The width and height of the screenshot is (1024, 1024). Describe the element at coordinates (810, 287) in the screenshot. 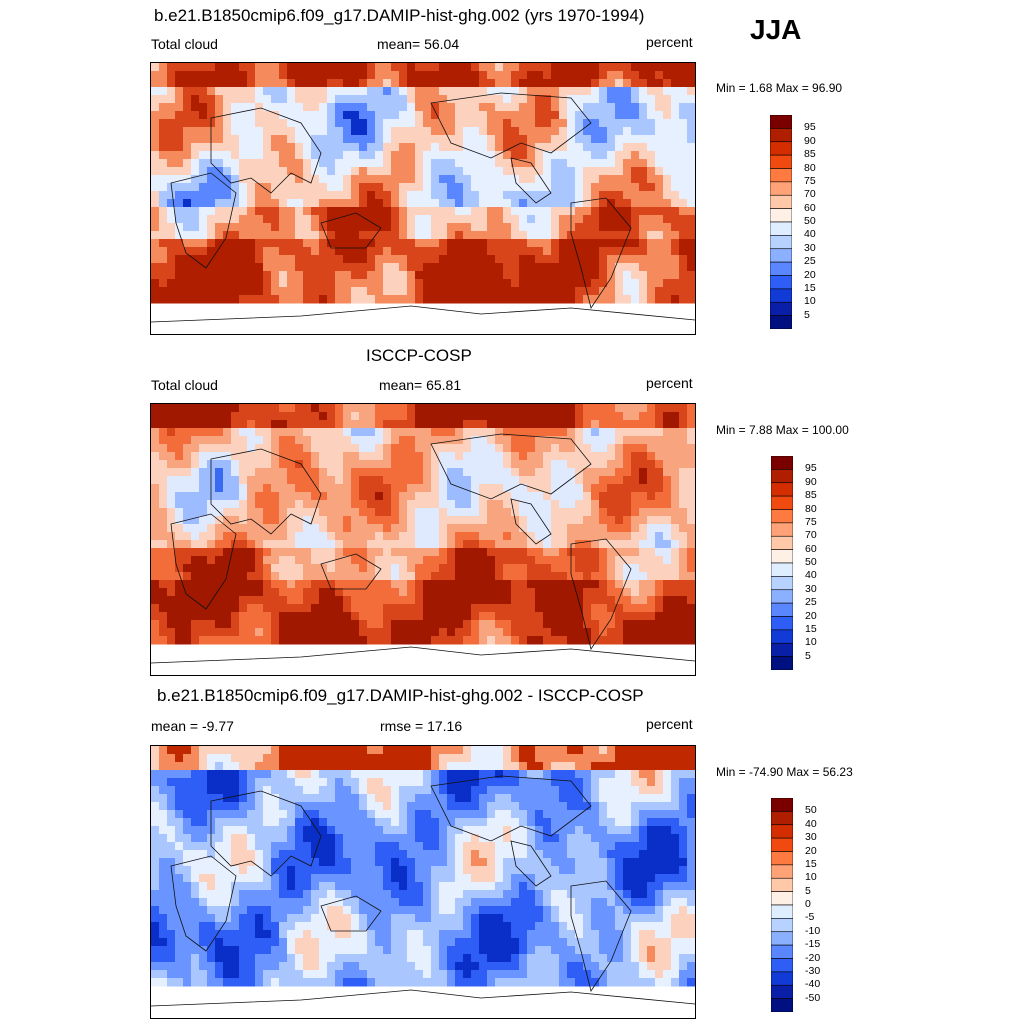

I see `colorbar-tick-label: 15` at that location.